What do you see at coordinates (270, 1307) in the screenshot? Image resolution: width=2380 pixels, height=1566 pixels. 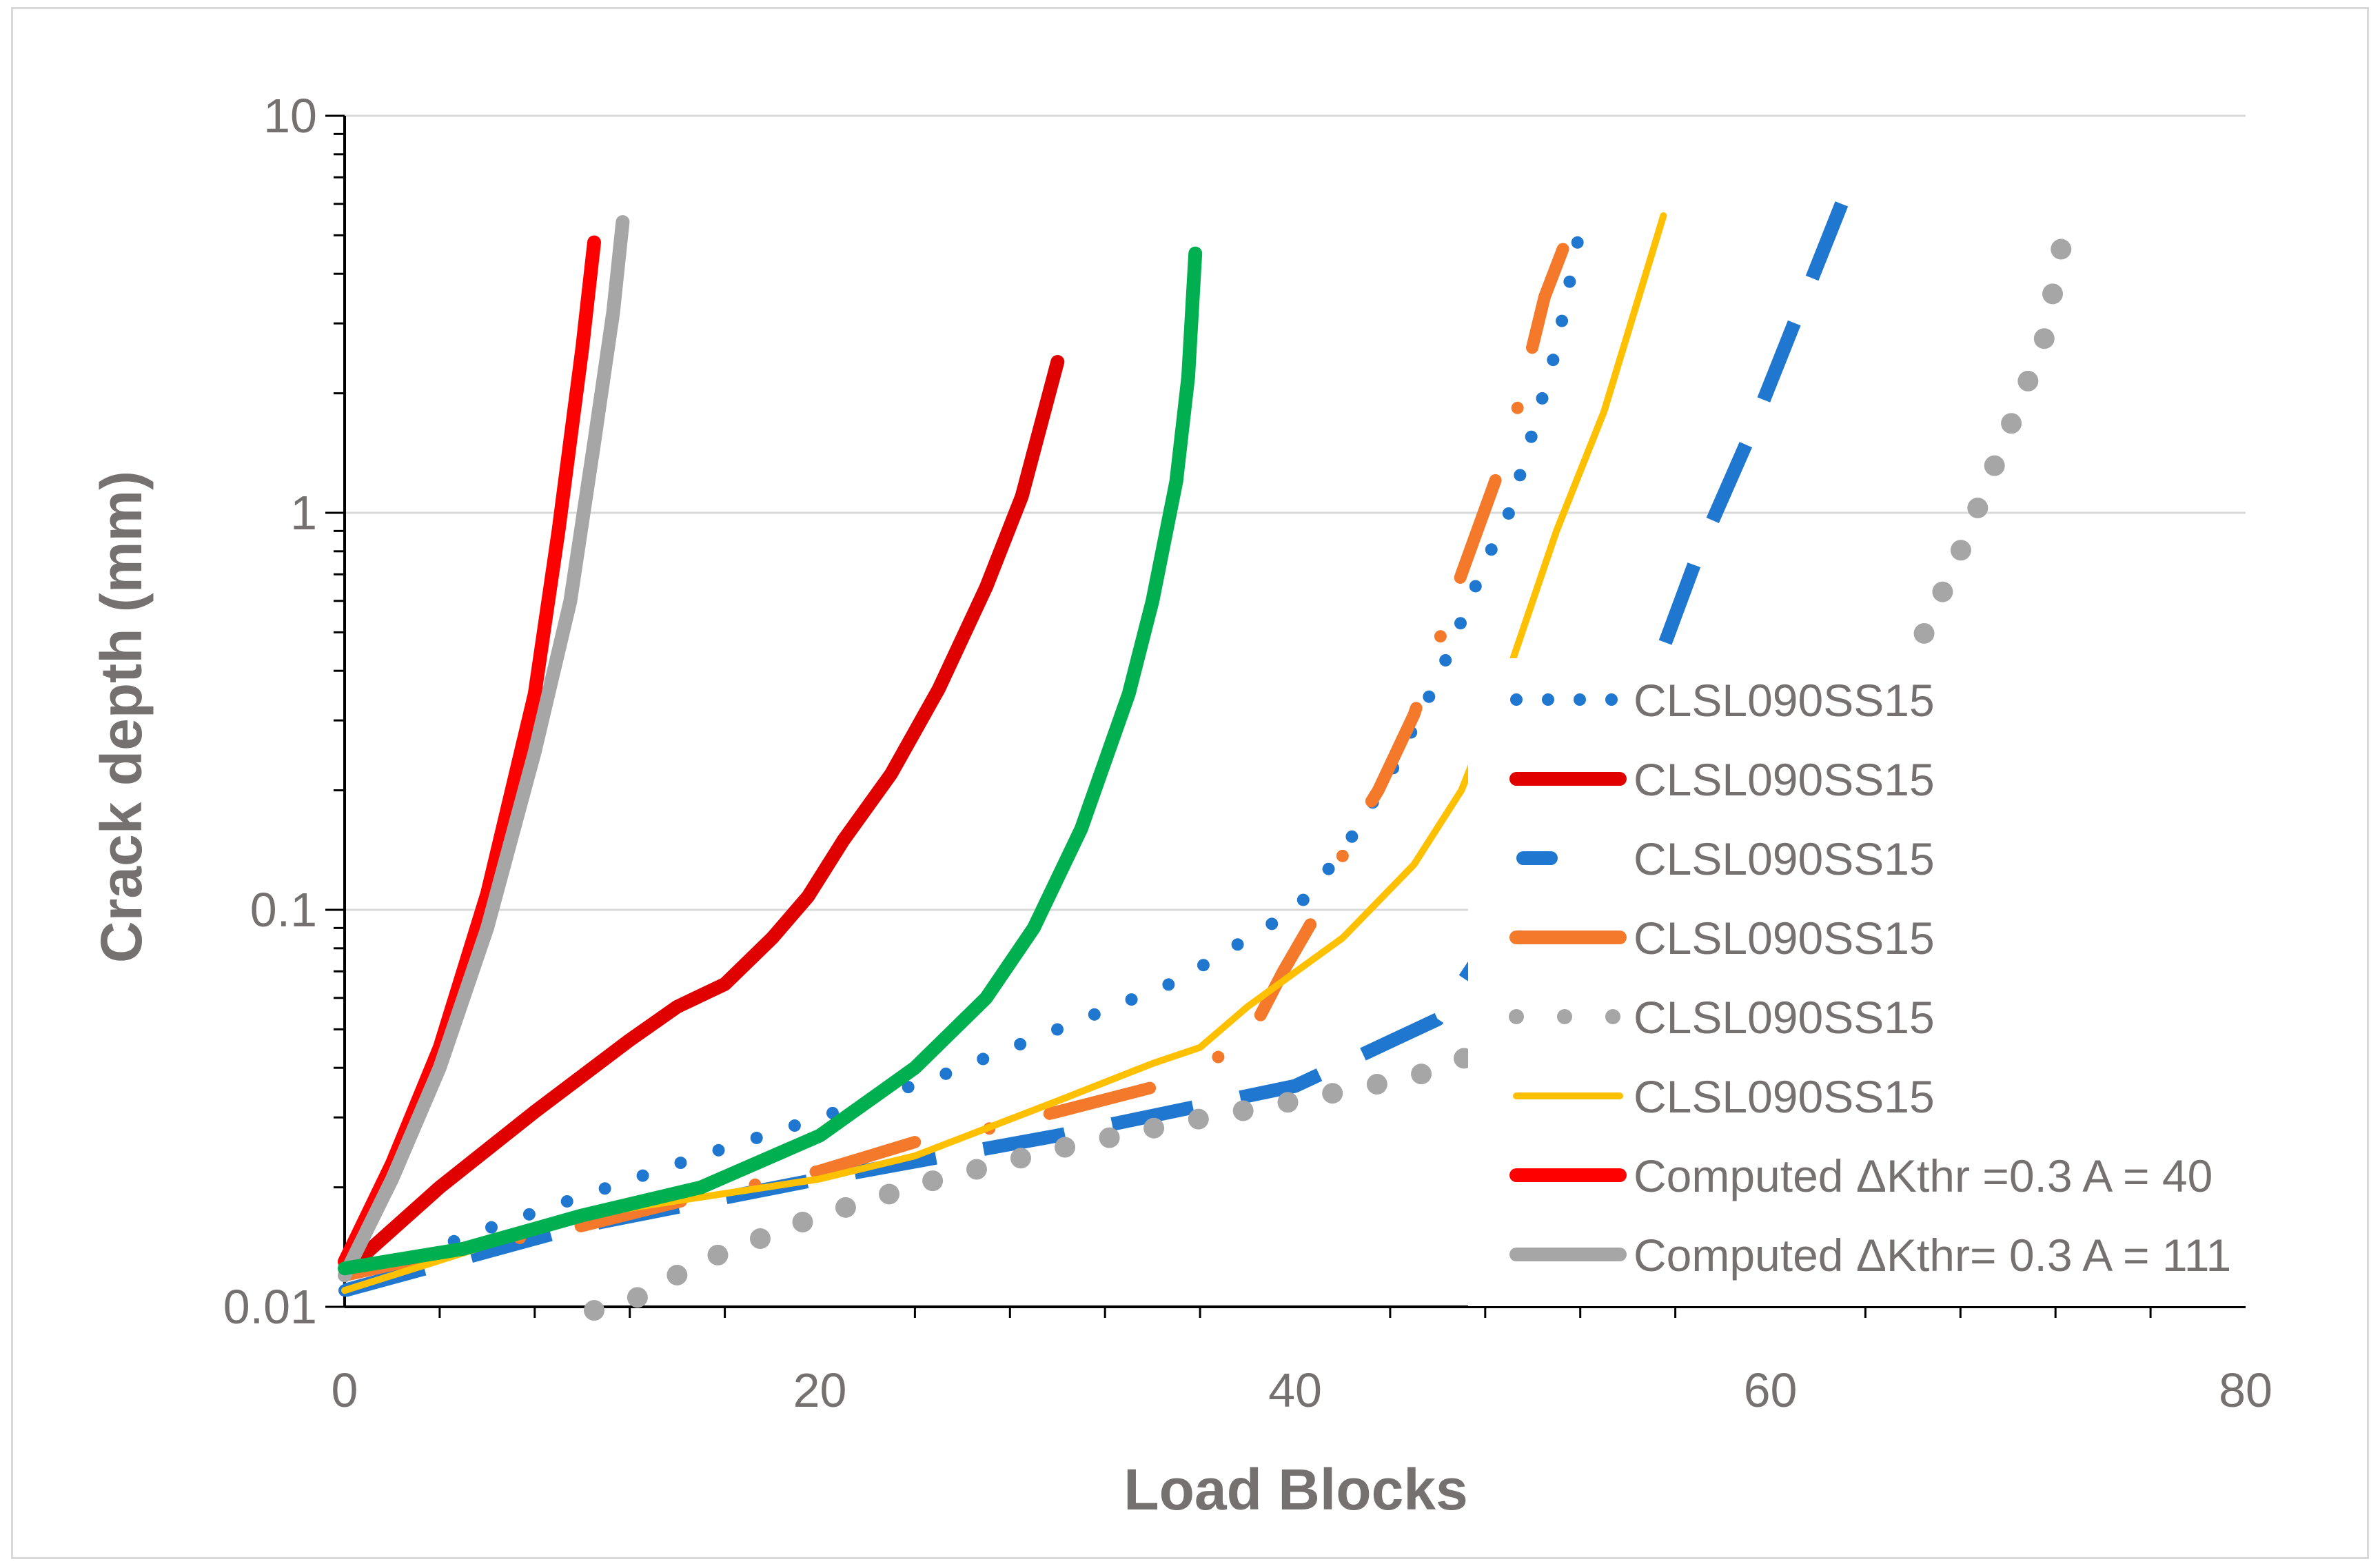 I see `y-tick-label: 0.01` at bounding box center [270, 1307].